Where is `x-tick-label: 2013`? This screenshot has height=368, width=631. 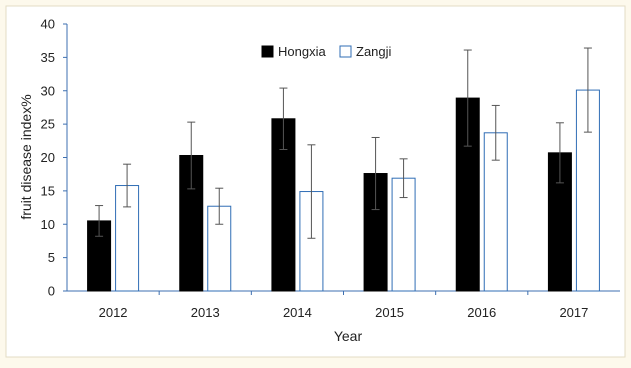 x-tick-label: 2013 is located at coordinates (205, 312).